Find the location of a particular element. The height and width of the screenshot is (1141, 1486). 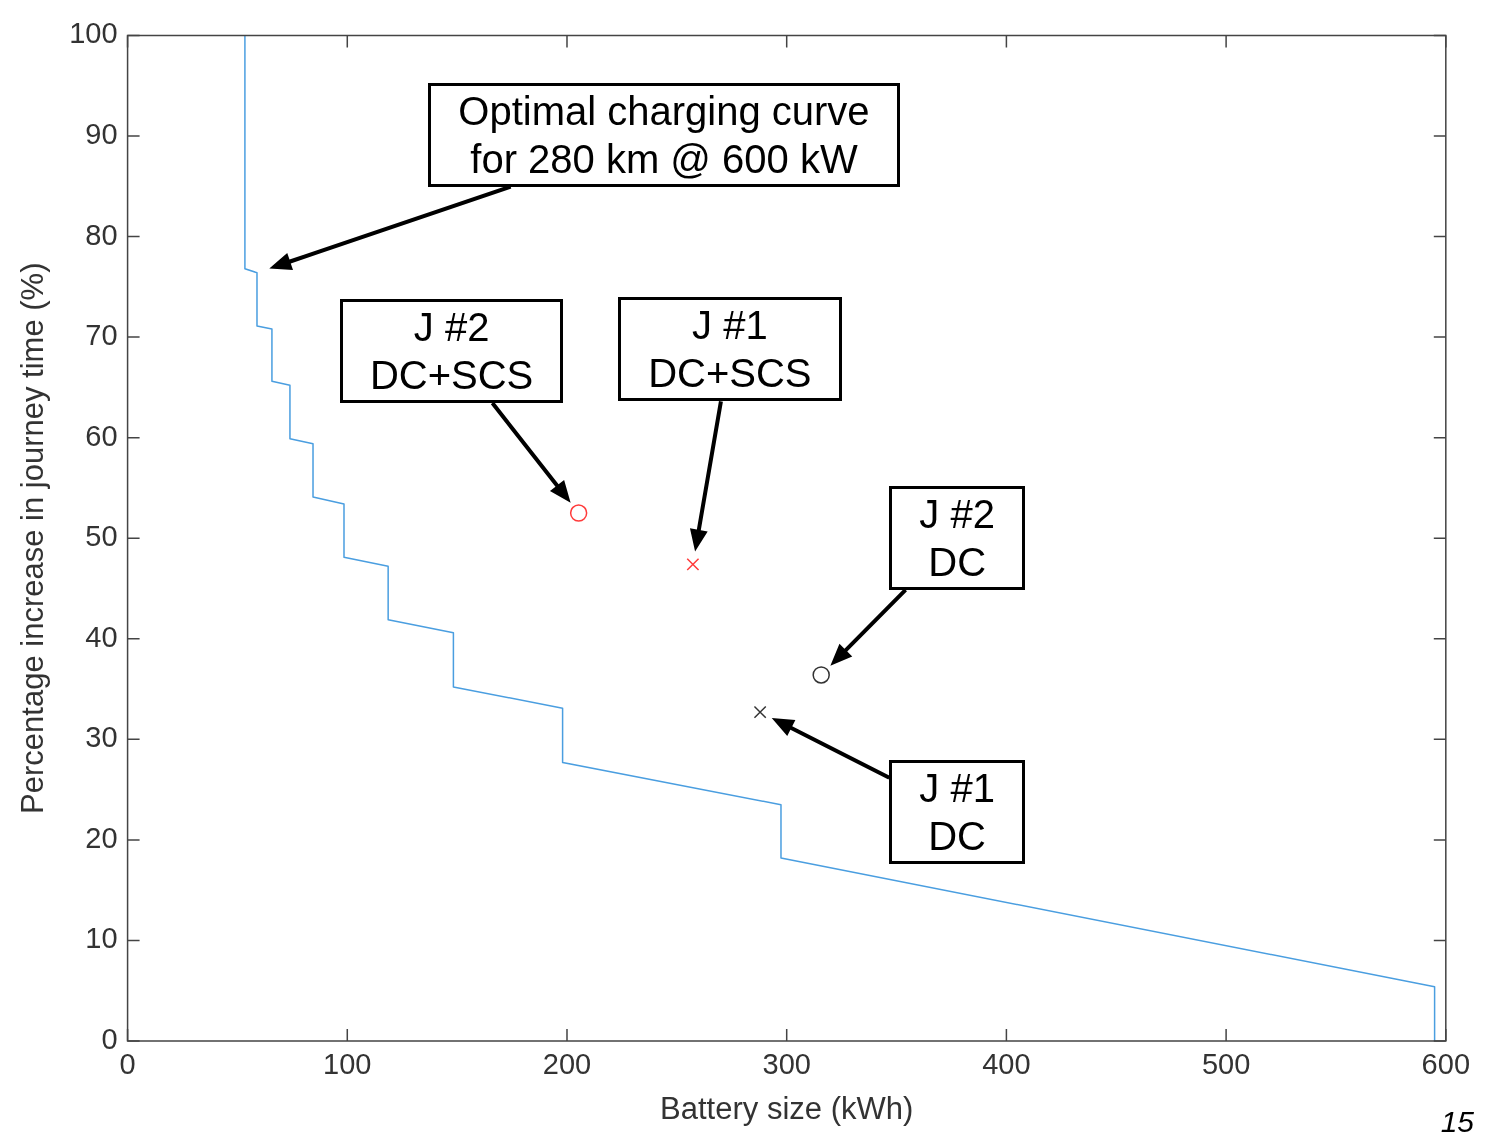

y-tick-label: 20 is located at coordinates (101, 837).